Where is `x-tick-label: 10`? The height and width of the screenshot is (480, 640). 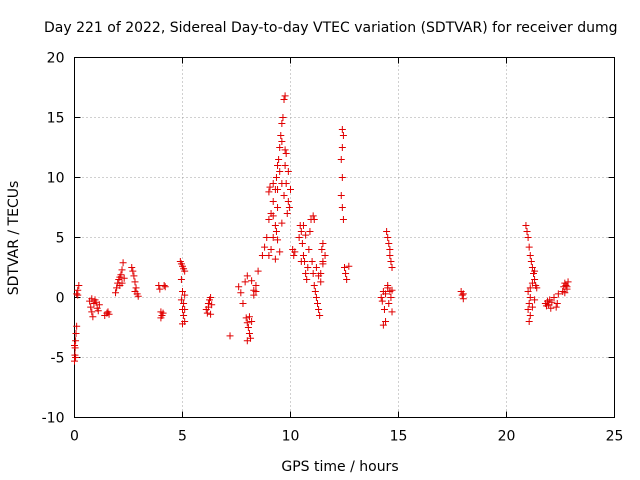 x-tick-label: 10 is located at coordinates (291, 437).